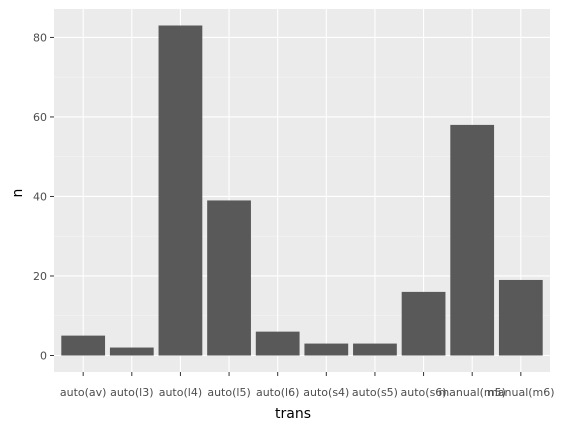 The width and height of the screenshot is (567, 430). Describe the element at coordinates (83, 345) in the screenshot. I see `bar-auto(av)` at that location.